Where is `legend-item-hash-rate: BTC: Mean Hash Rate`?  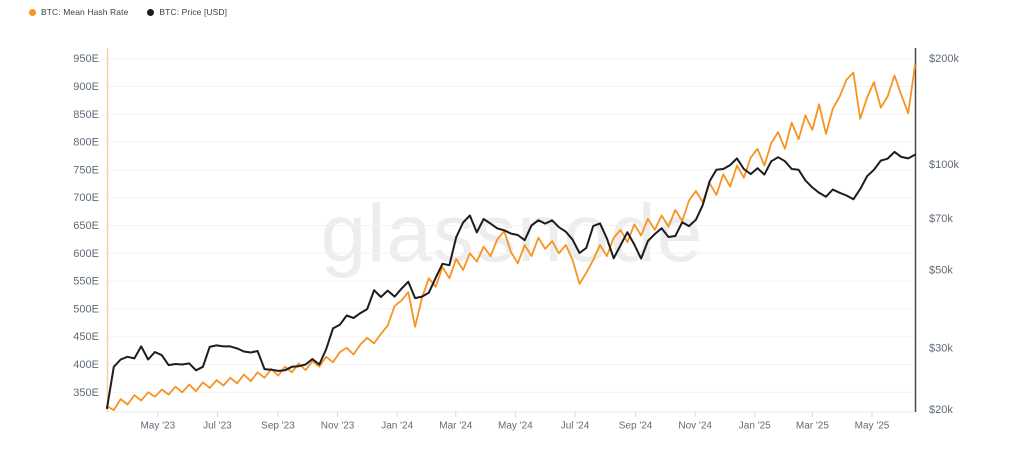
legend-item-hash-rate: BTC: Mean Hash Rate is located at coordinates (78, 12).